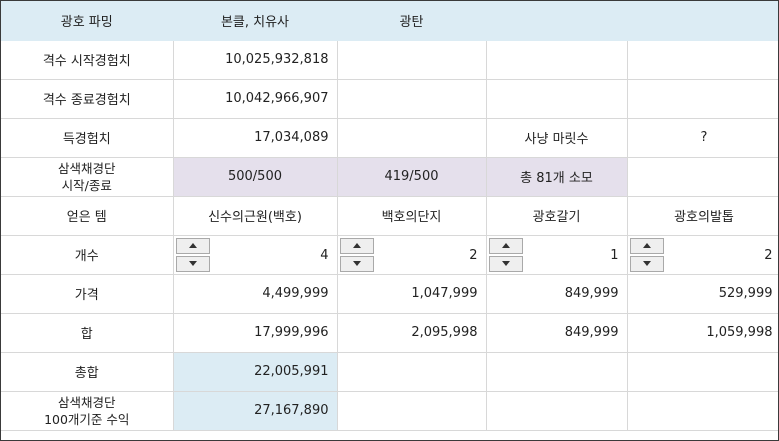  I want to click on row-dice: 삼색채경단 시작/종료 500/500 419/500 총 81개 소모, so click(389, 176).